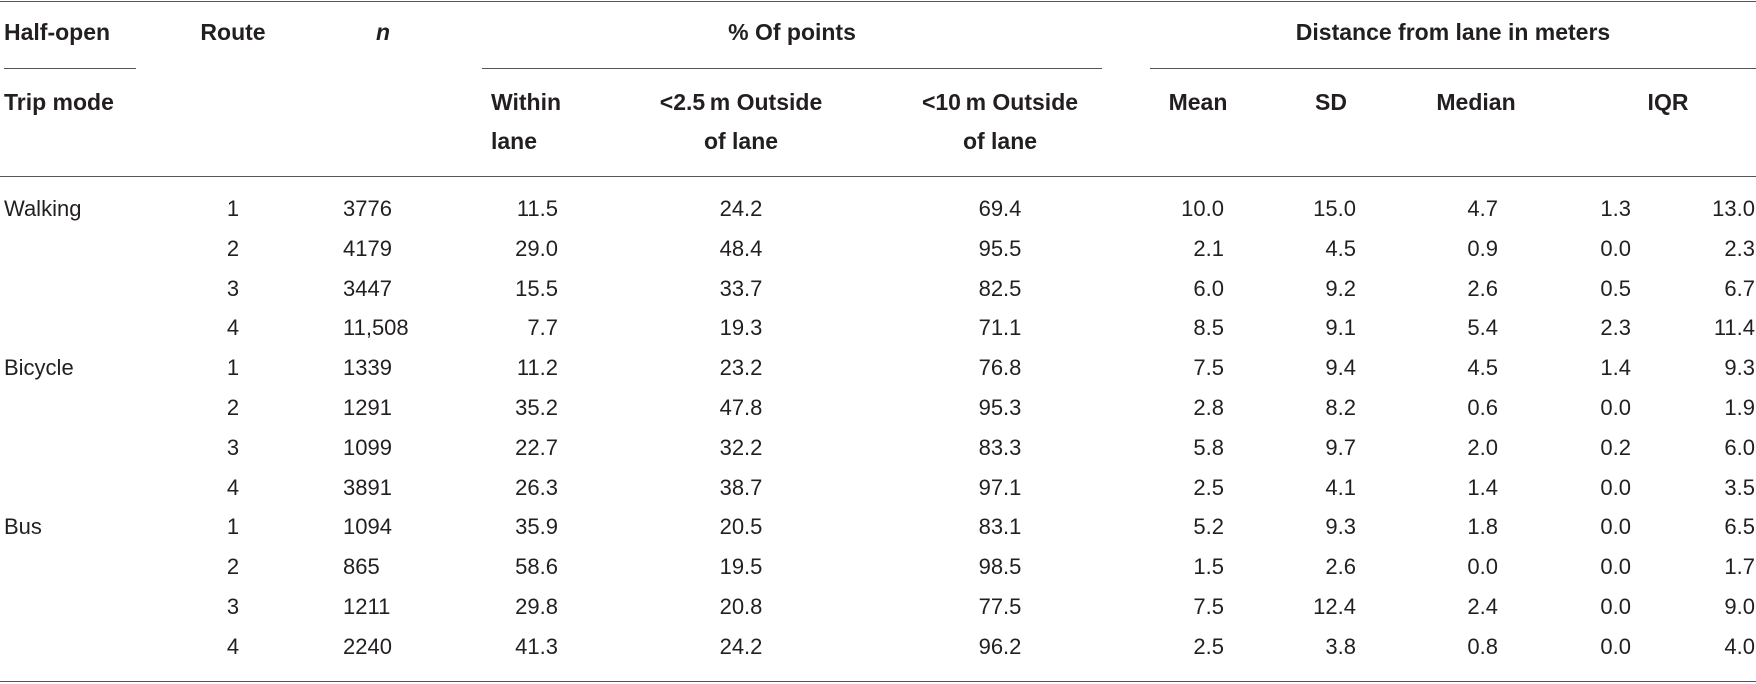 This screenshot has height=684, width=1756. What do you see at coordinates (367, 208) in the screenshot?
I see `cell-n: 3776` at bounding box center [367, 208].